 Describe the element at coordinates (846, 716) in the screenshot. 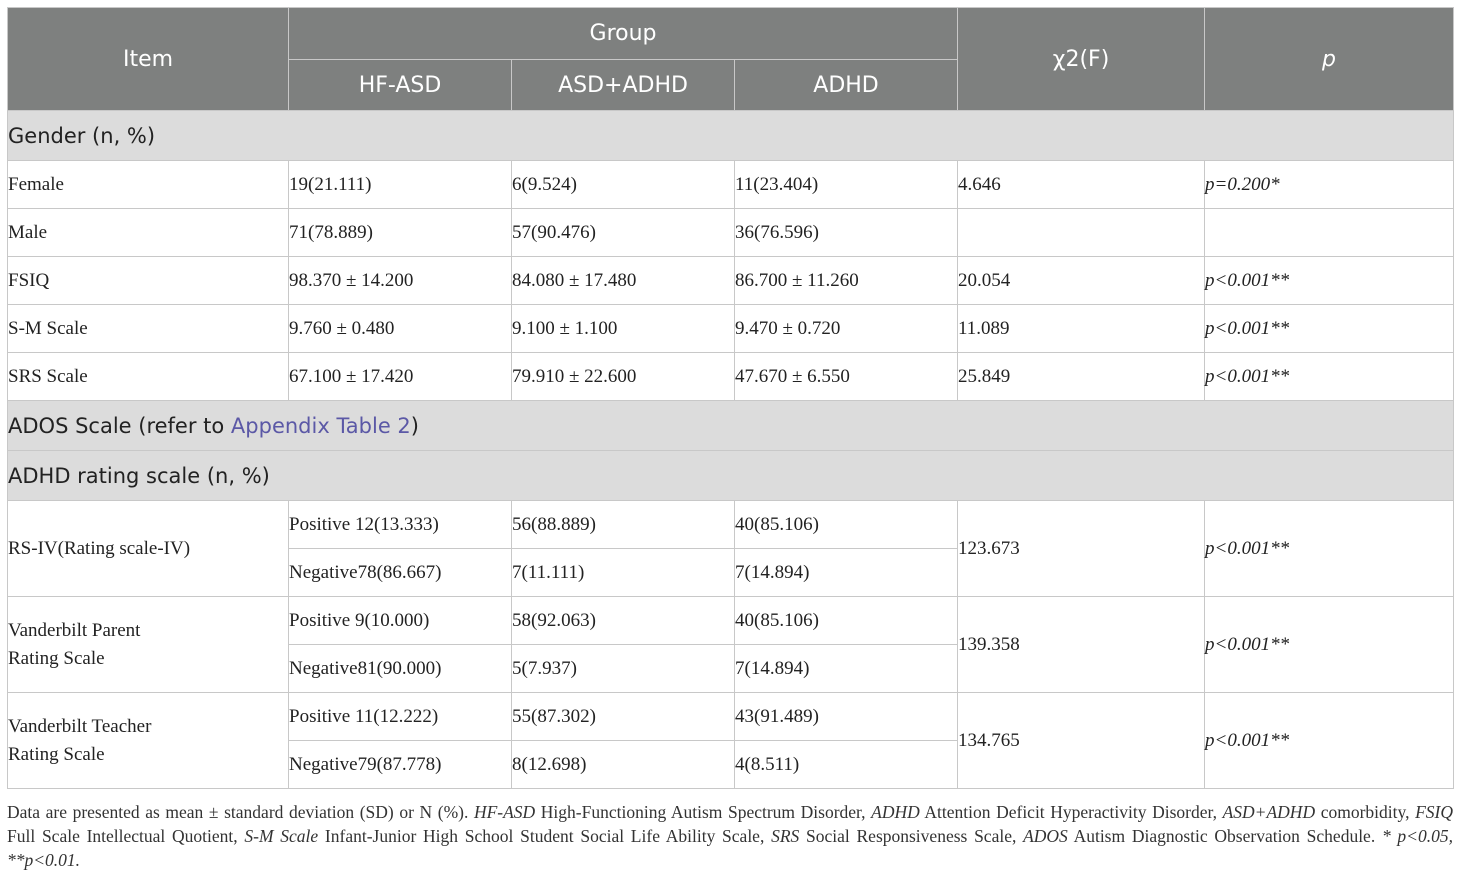

I see `cell-adhd: 43(91.489)` at that location.